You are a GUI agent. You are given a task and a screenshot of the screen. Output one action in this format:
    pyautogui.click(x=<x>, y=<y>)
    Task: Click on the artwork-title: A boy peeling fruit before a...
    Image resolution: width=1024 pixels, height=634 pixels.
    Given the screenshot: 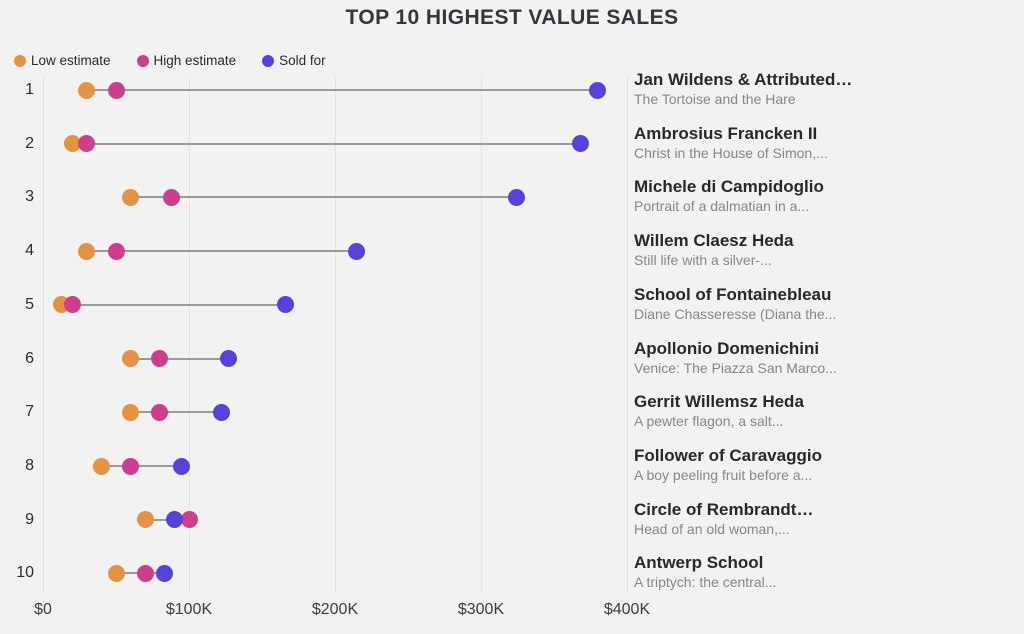 What is the action you would take?
    pyautogui.click(x=723, y=475)
    